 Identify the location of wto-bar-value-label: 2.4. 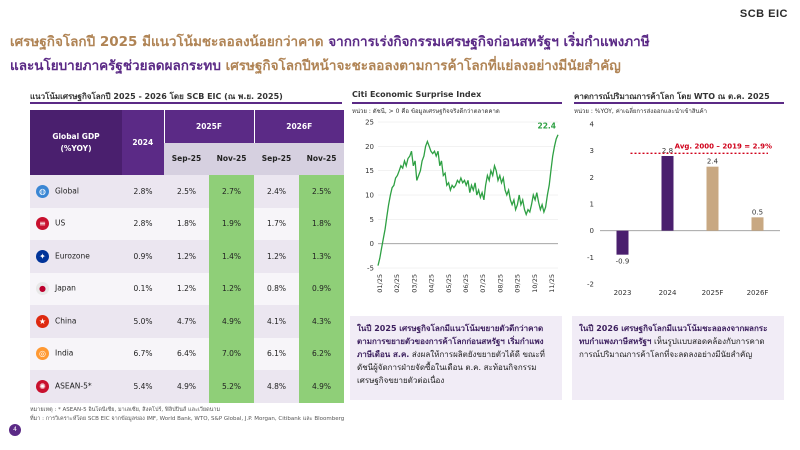
(713, 162).